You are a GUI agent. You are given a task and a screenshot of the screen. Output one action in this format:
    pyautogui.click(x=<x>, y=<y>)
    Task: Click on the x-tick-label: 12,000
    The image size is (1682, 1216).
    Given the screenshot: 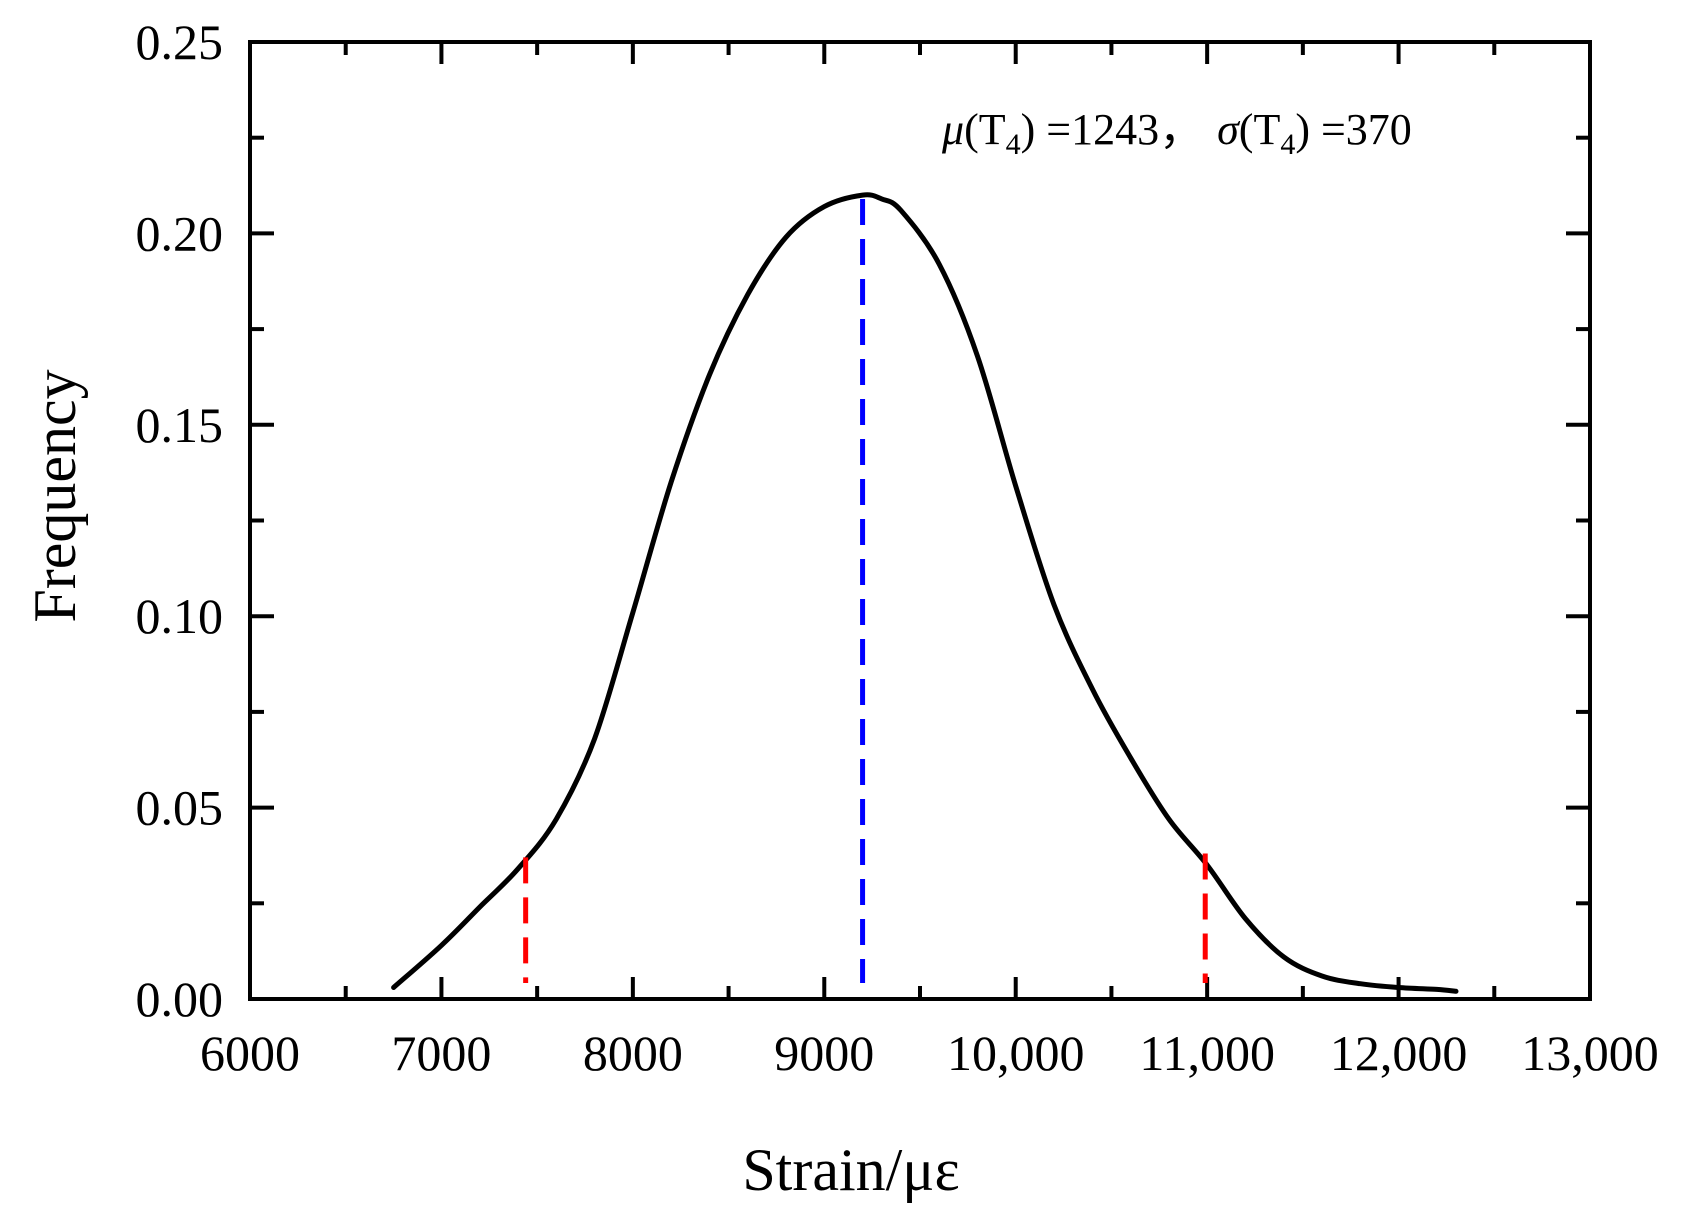 What is the action you would take?
    pyautogui.click(x=1399, y=1053)
    